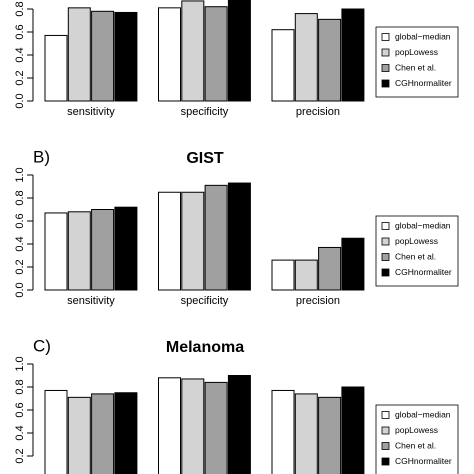 Image resolution: width=474 pixels, height=474 pixels. I want to click on panel-label: C), so click(42, 345).